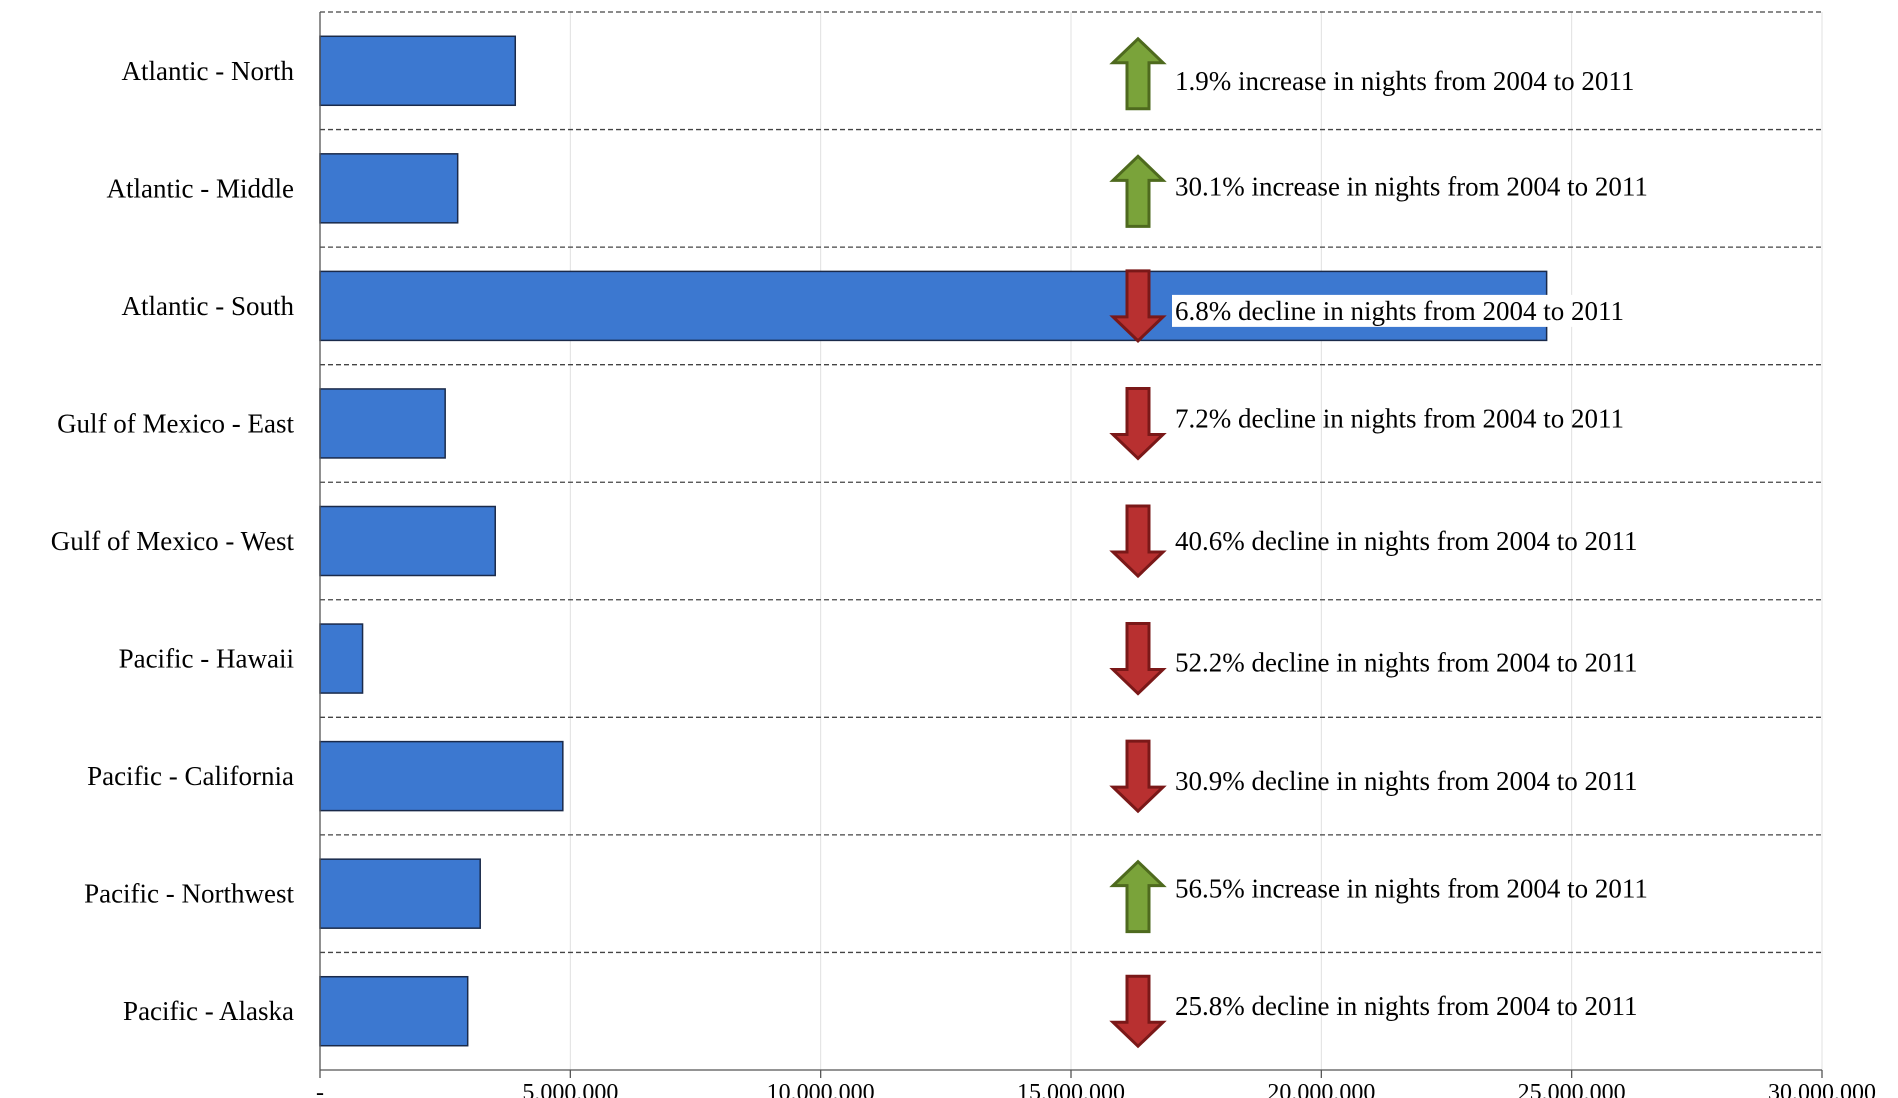  Describe the element at coordinates (1399, 418) in the screenshot. I see `annotation-text: 7.2% decline in nights from 2004 to 2011` at that location.